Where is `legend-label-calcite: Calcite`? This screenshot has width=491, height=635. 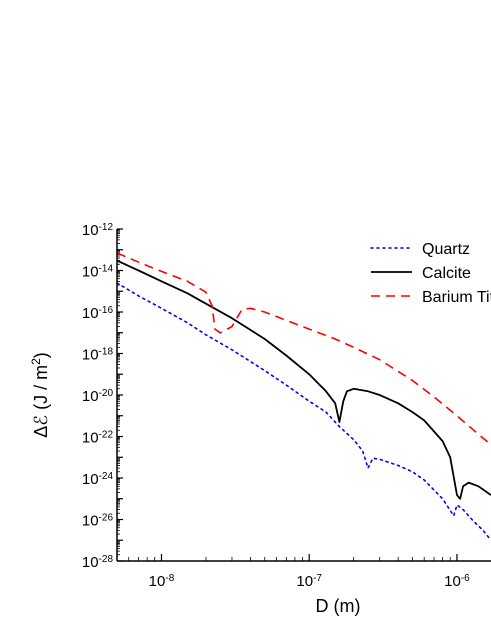 legend-label-calcite: Calcite is located at coordinates (446, 273).